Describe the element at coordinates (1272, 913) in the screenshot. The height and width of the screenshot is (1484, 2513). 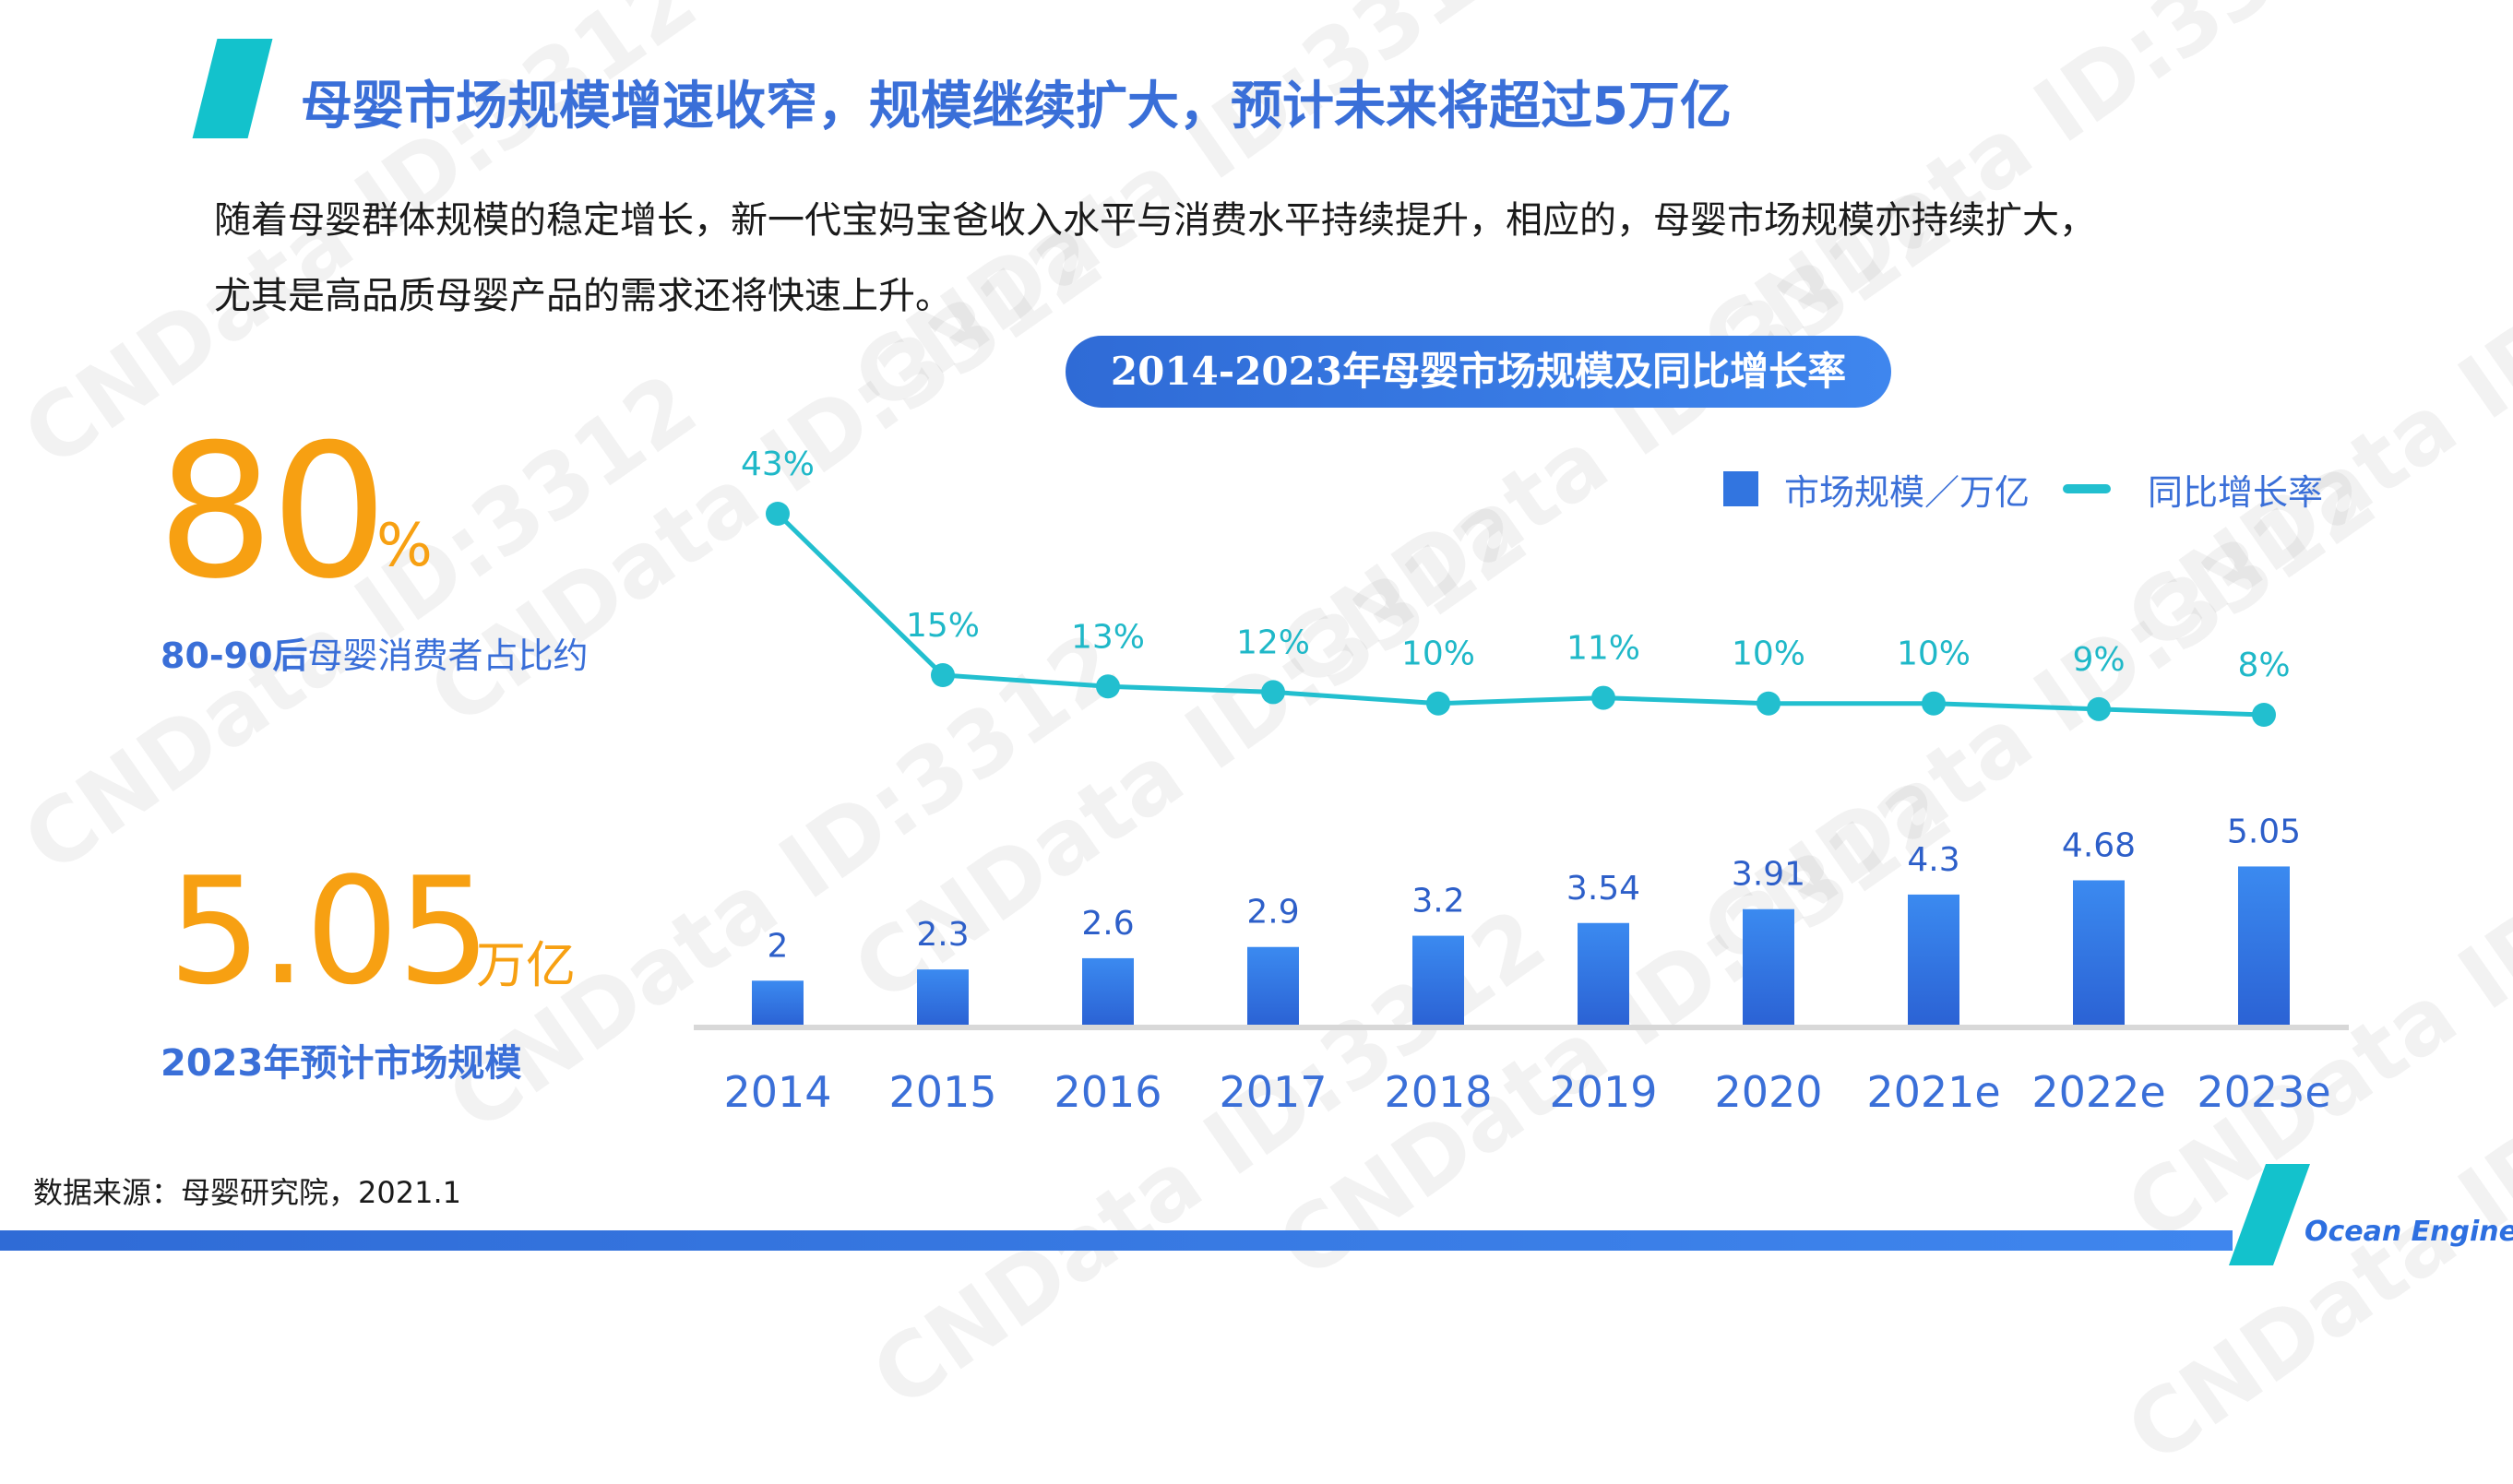
I see `bar-value-label: 2.9` at that location.